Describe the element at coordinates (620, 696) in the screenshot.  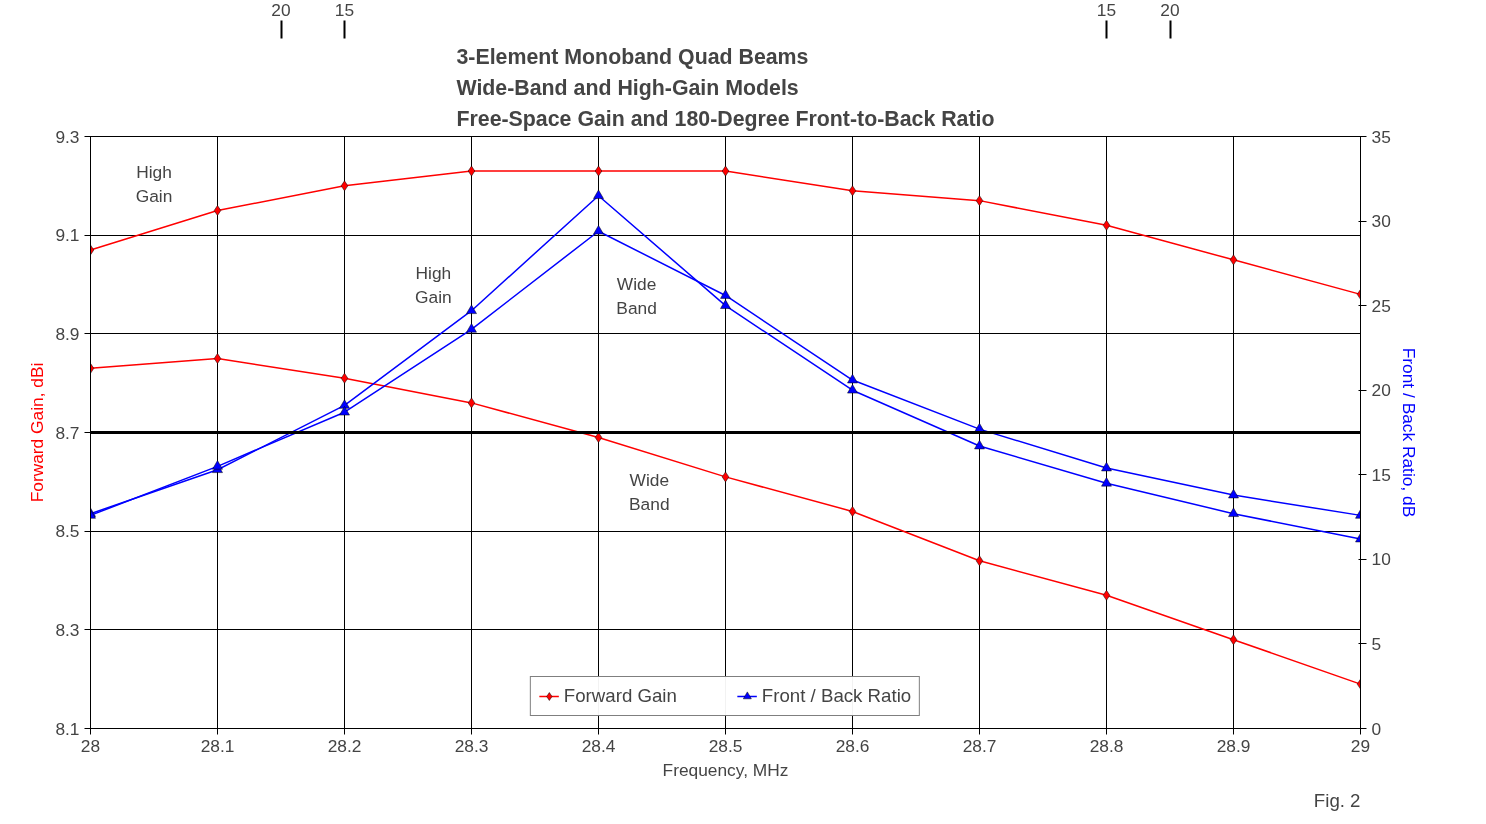
I see `legend-label: Forward Gain` at that location.